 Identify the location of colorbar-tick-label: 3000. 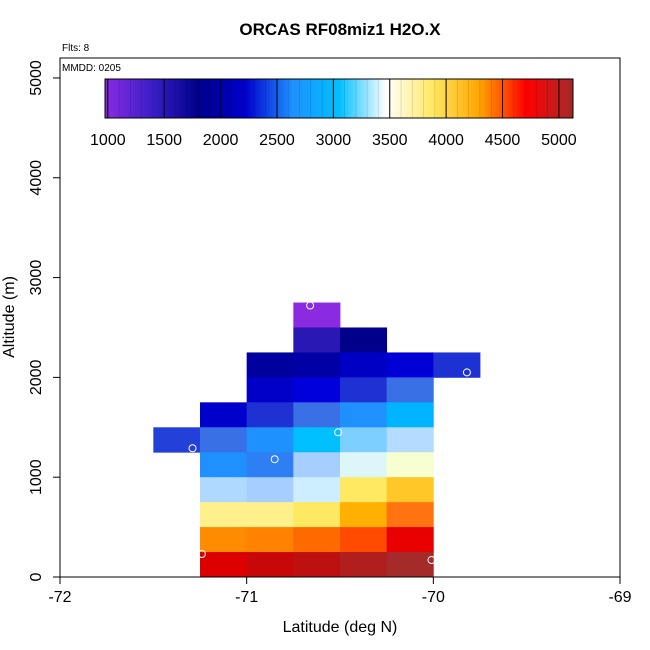
(334, 140).